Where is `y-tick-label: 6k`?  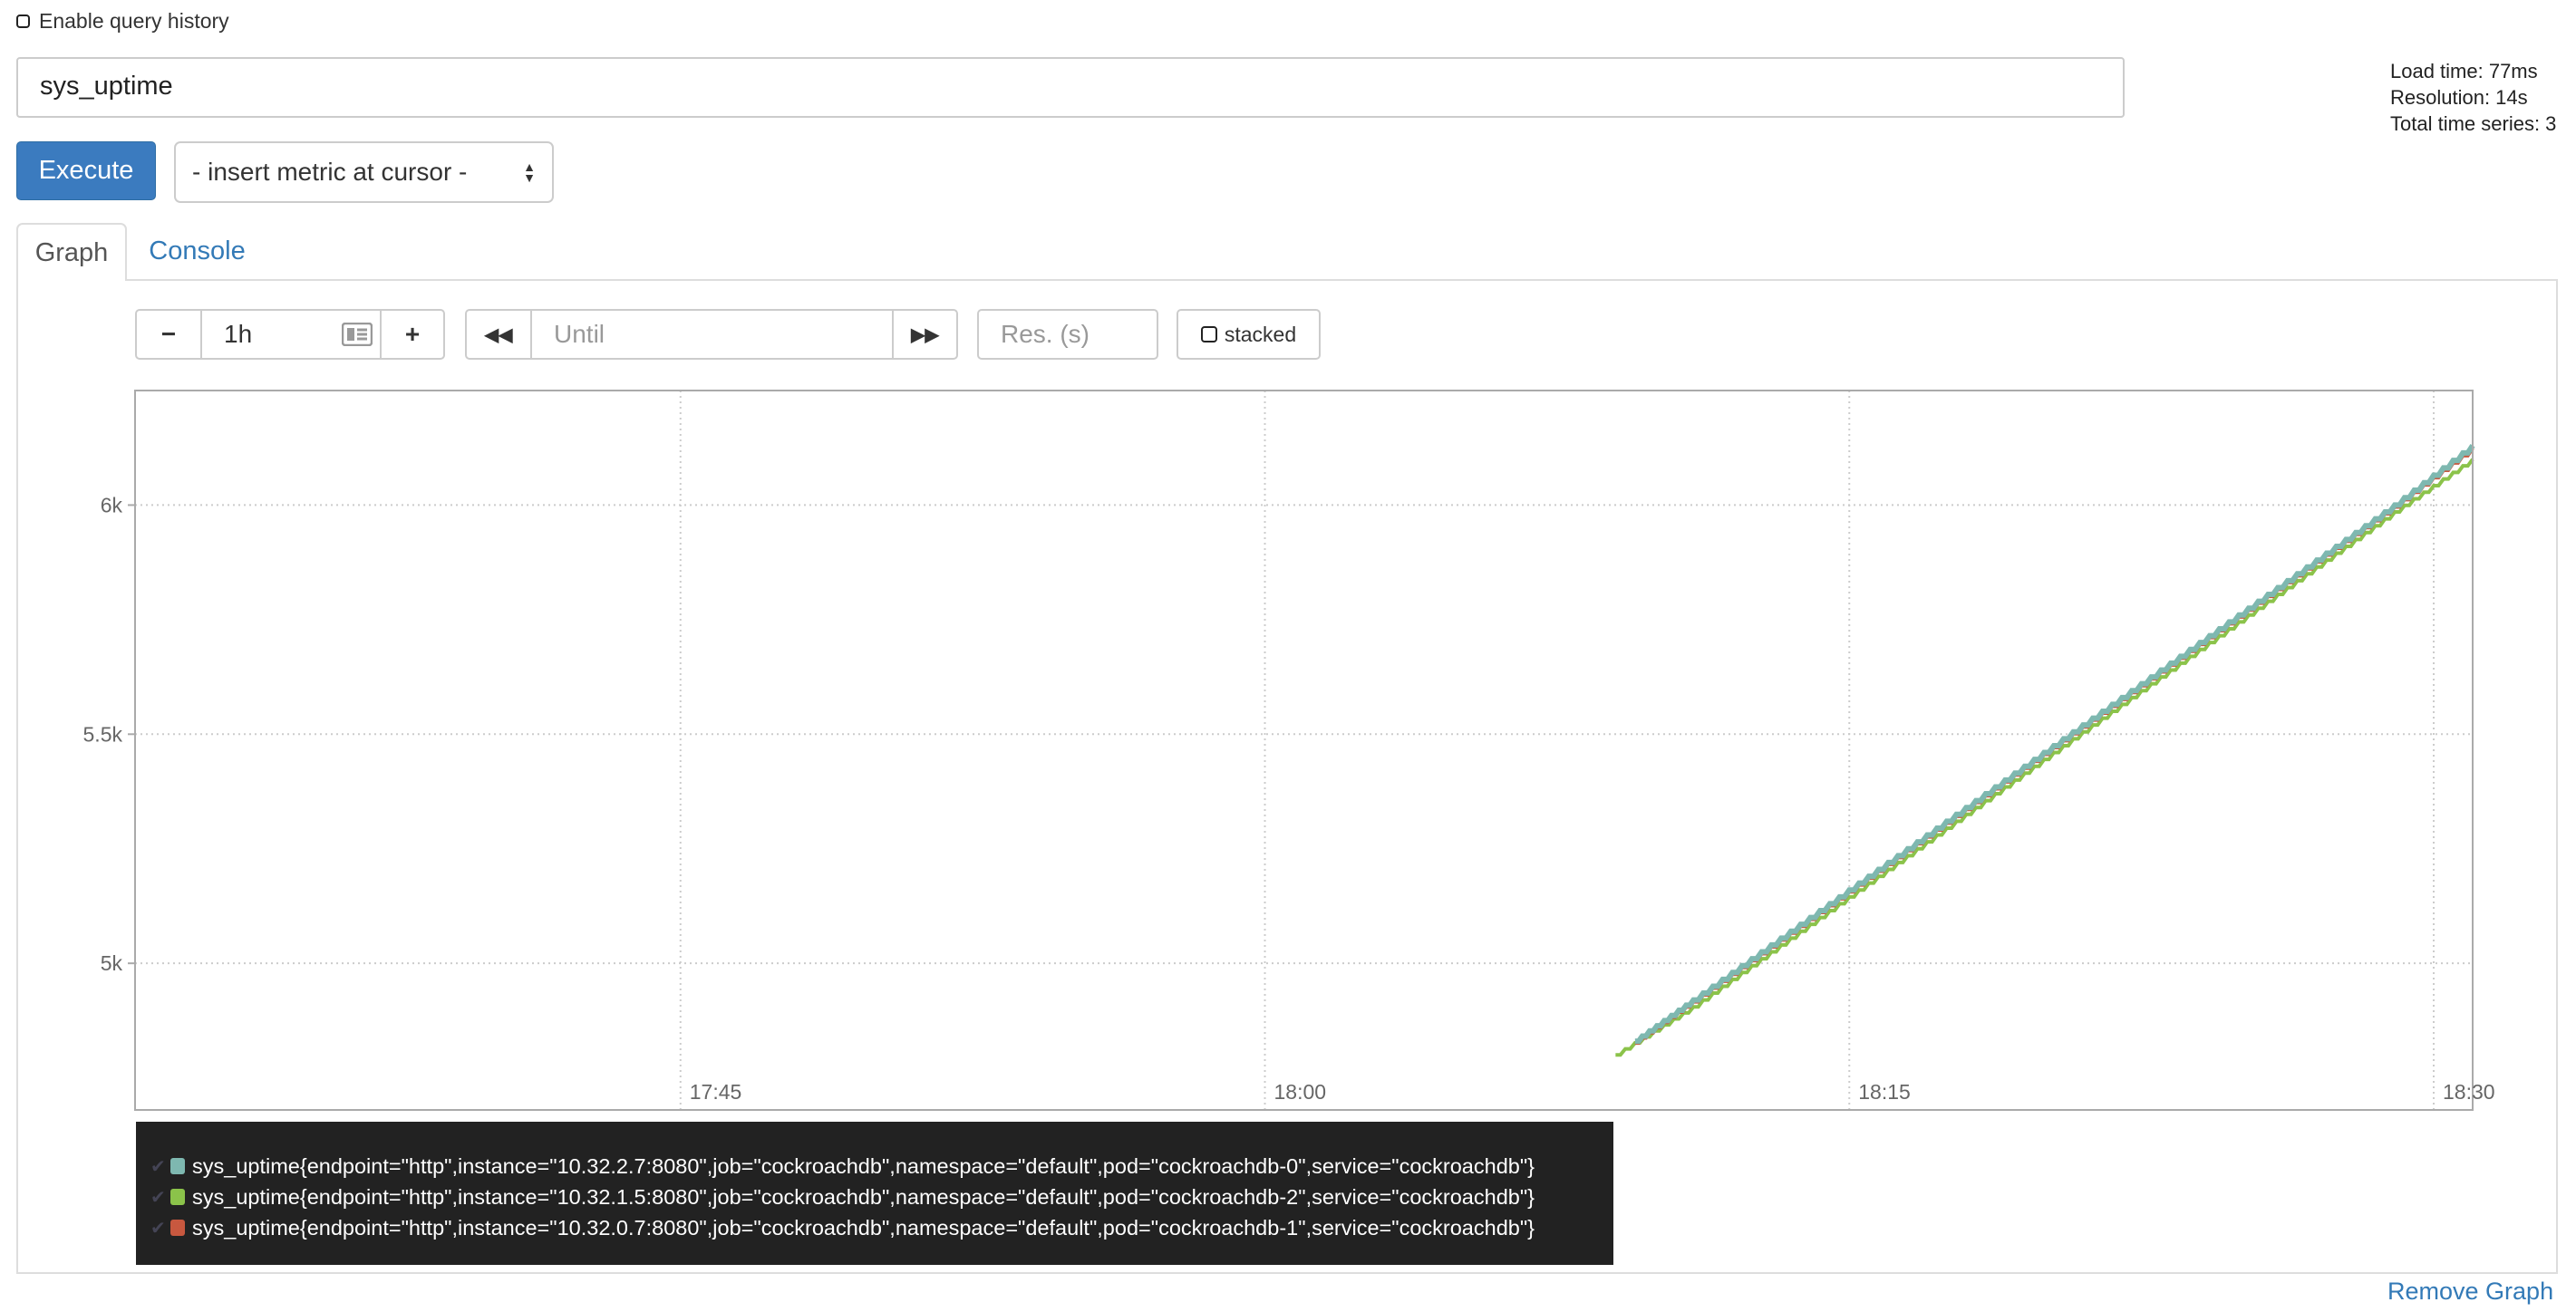 y-tick-label: 6k is located at coordinates (112, 505).